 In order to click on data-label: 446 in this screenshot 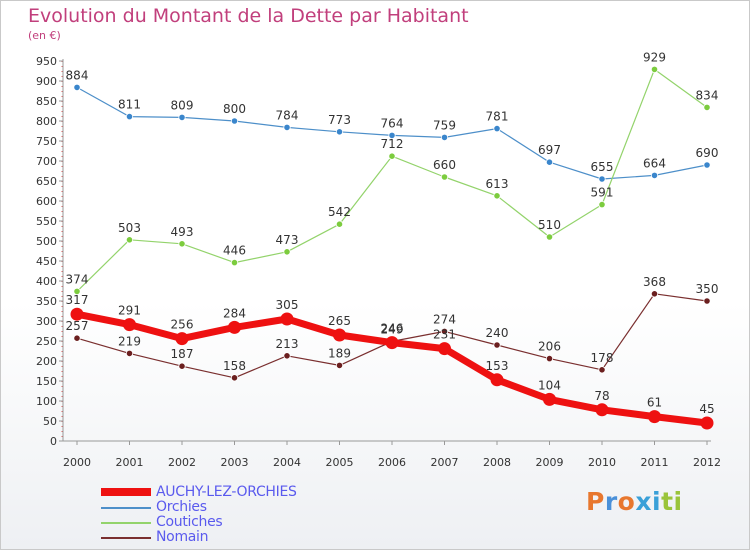, I will do `click(234, 251)`.